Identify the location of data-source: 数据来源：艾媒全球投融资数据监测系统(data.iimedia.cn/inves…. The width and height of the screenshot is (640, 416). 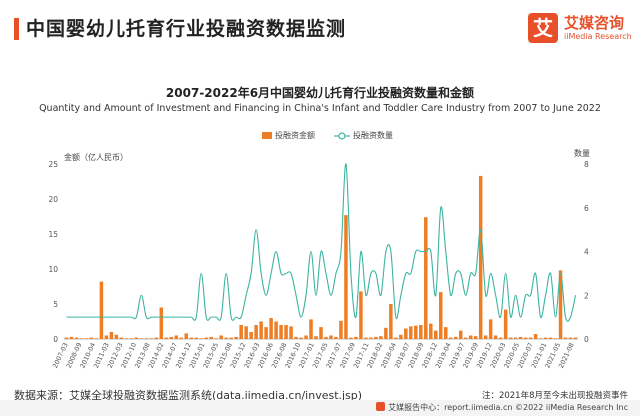
(188, 395).